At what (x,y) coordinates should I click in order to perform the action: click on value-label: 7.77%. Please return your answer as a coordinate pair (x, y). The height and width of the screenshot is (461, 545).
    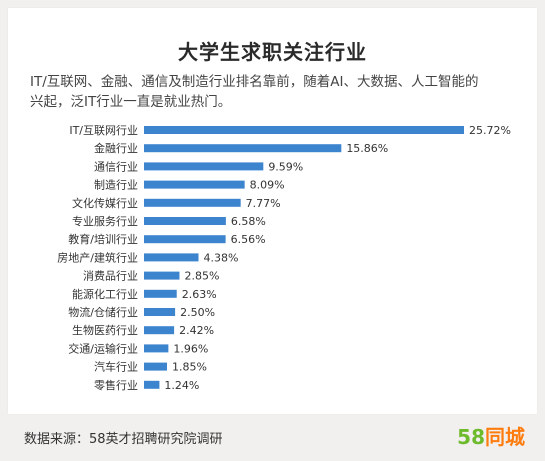
    Looking at the image, I should click on (263, 203).